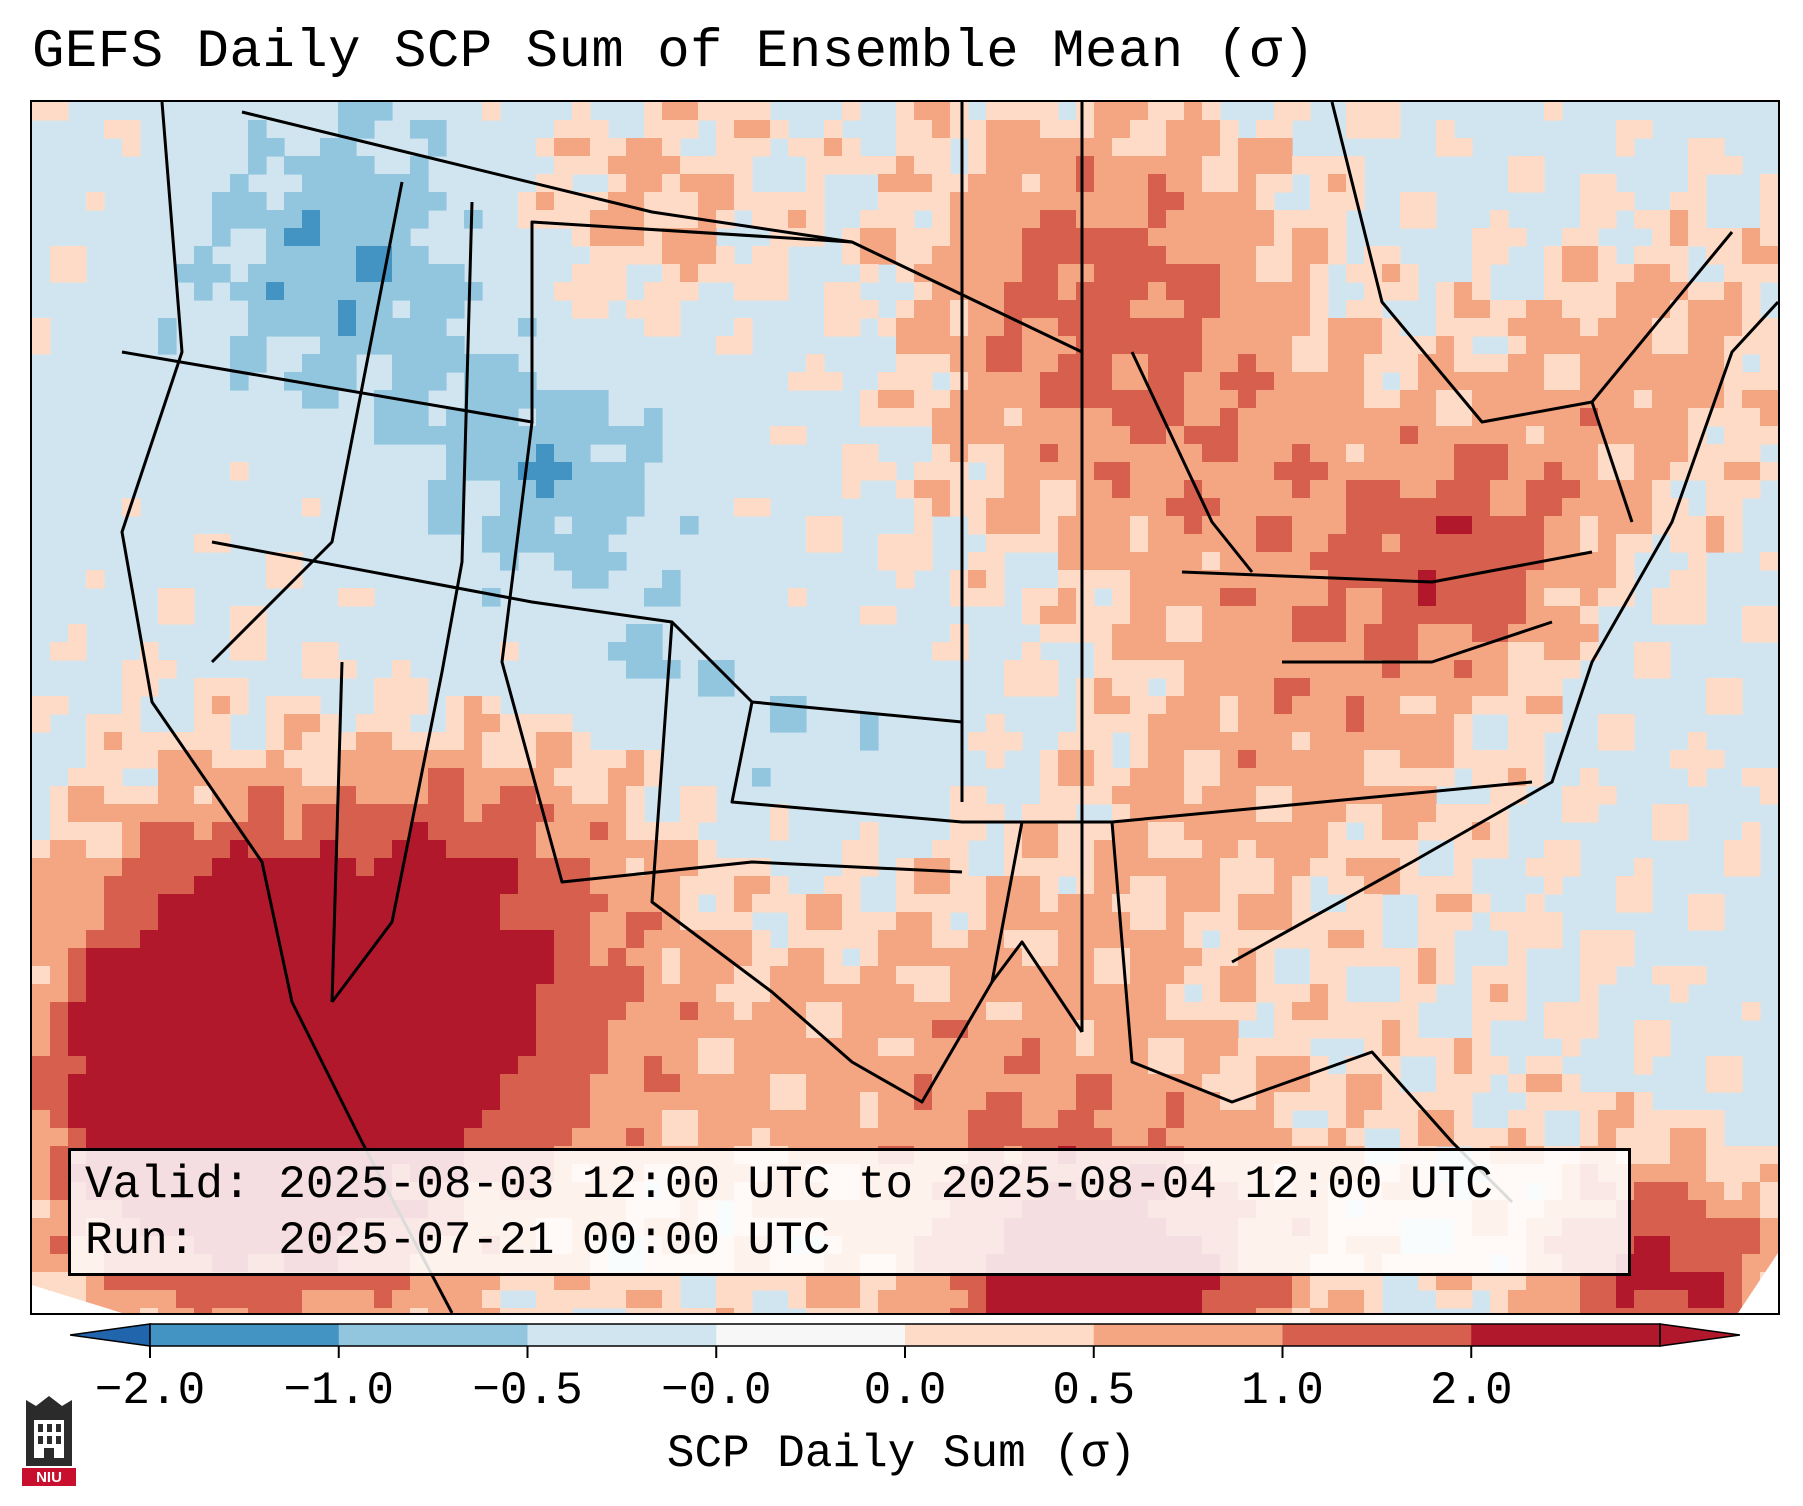  I want to click on logo-text: NIU, so click(49, 1477).